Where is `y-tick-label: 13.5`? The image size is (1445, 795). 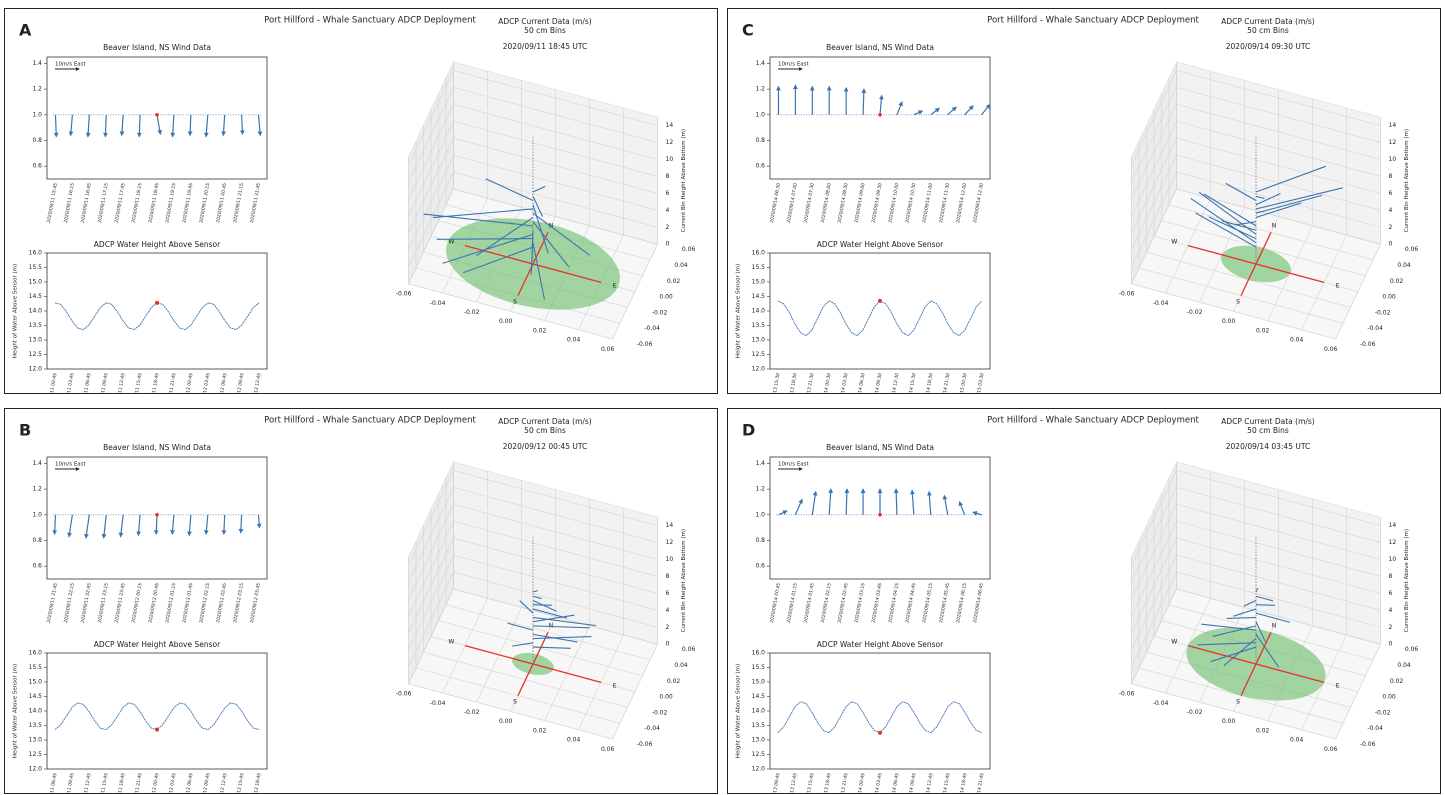
y-tick-label: 13.5 is located at coordinates (759, 325).